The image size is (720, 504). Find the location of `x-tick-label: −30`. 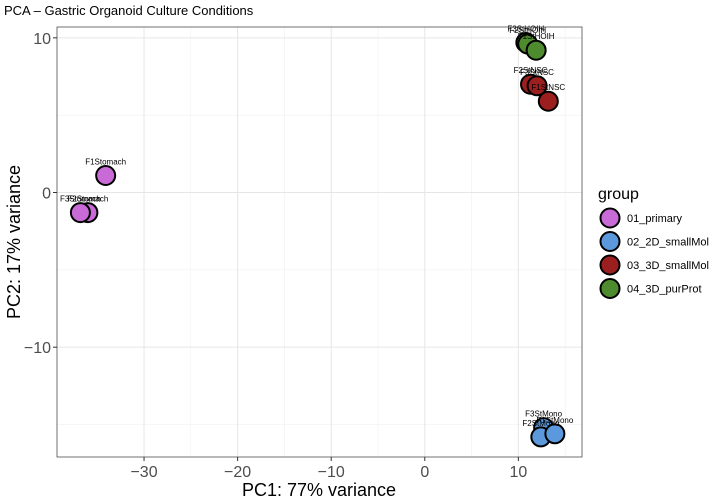

x-tick-label: −30 is located at coordinates (143, 472).